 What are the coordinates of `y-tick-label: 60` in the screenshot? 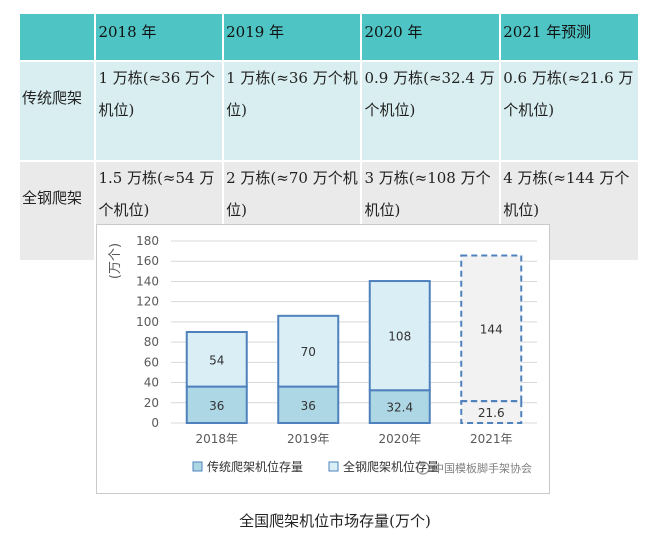 It's located at (151, 362).